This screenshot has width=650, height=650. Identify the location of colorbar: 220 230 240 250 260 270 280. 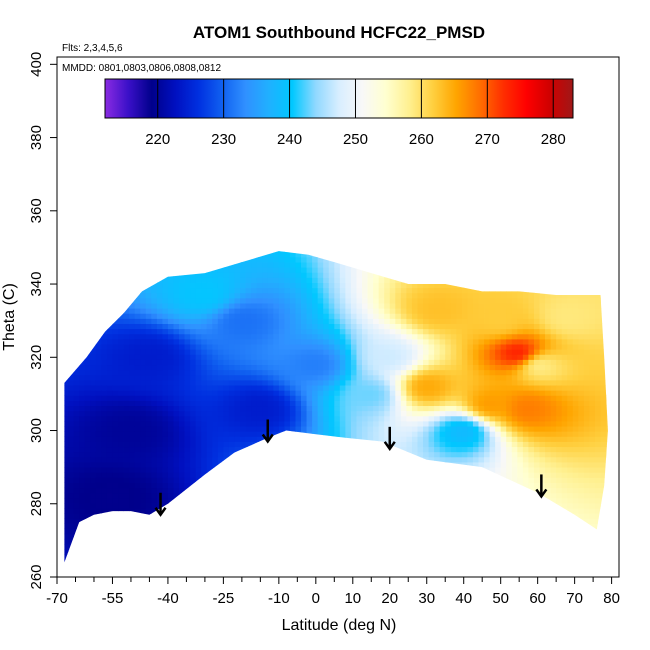
(339, 113).